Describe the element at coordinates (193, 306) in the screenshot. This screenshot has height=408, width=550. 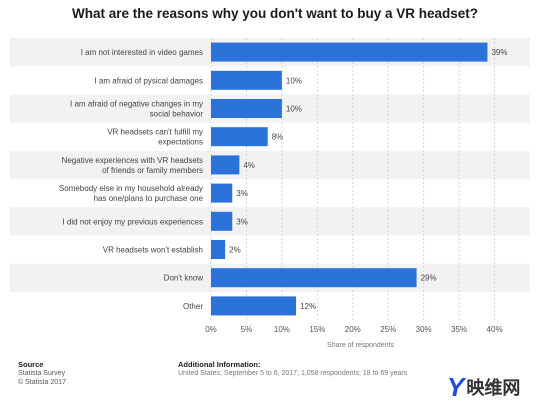
I see `category-label: Other` at that location.